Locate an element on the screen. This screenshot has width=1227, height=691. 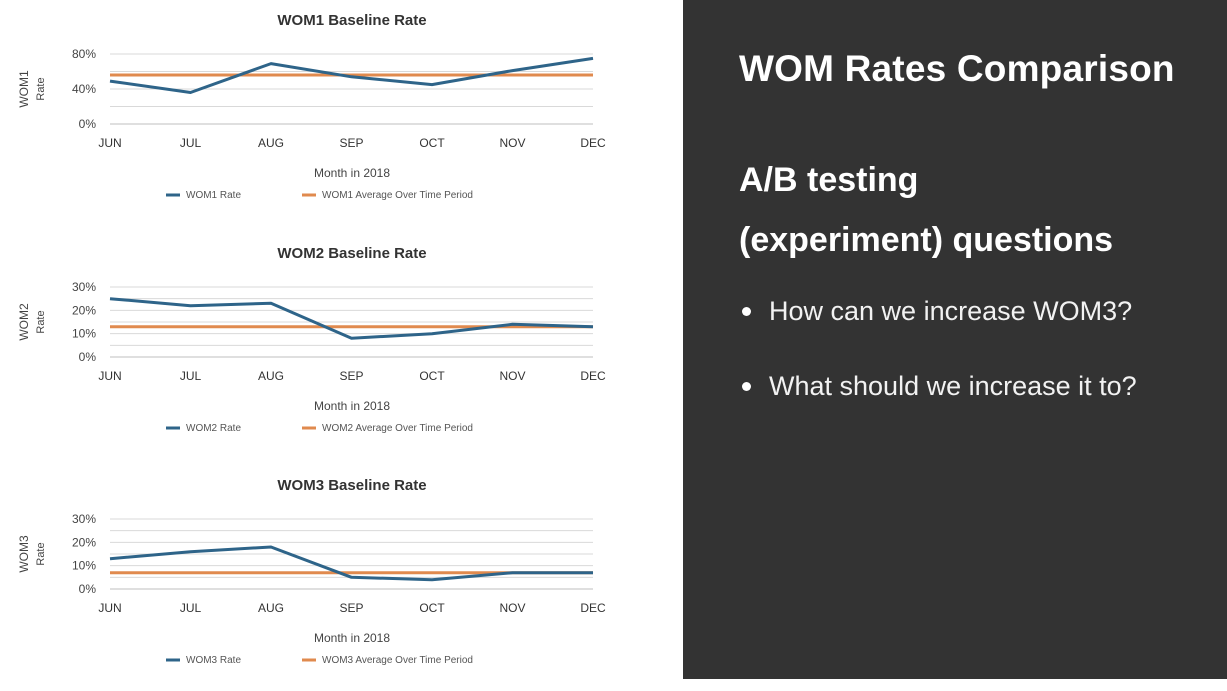
y-tick-label: 40% is located at coordinates (84, 89).